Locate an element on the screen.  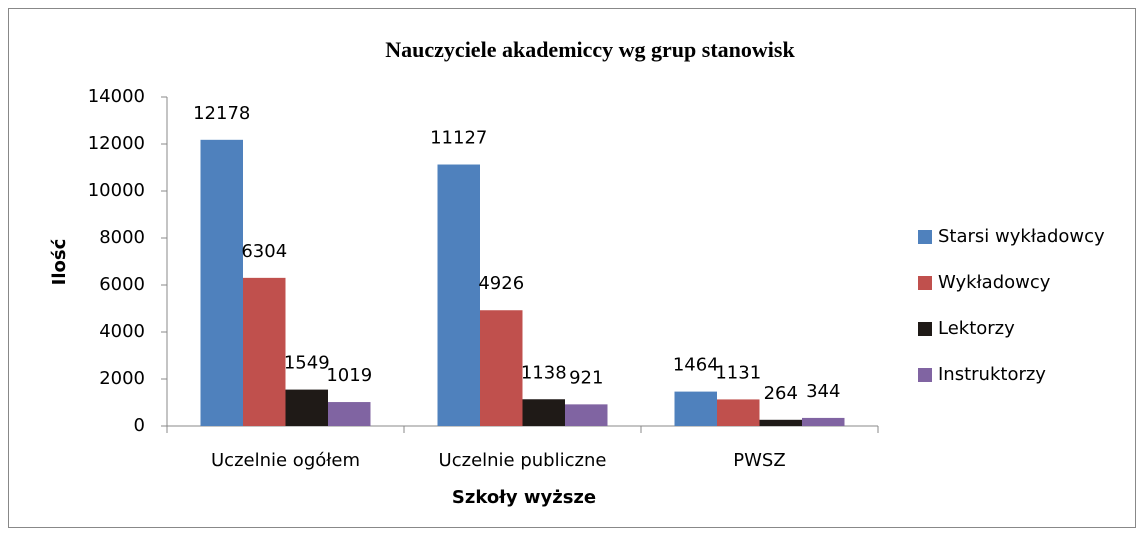
y-axis-label: Ilość is located at coordinates (59, 261).